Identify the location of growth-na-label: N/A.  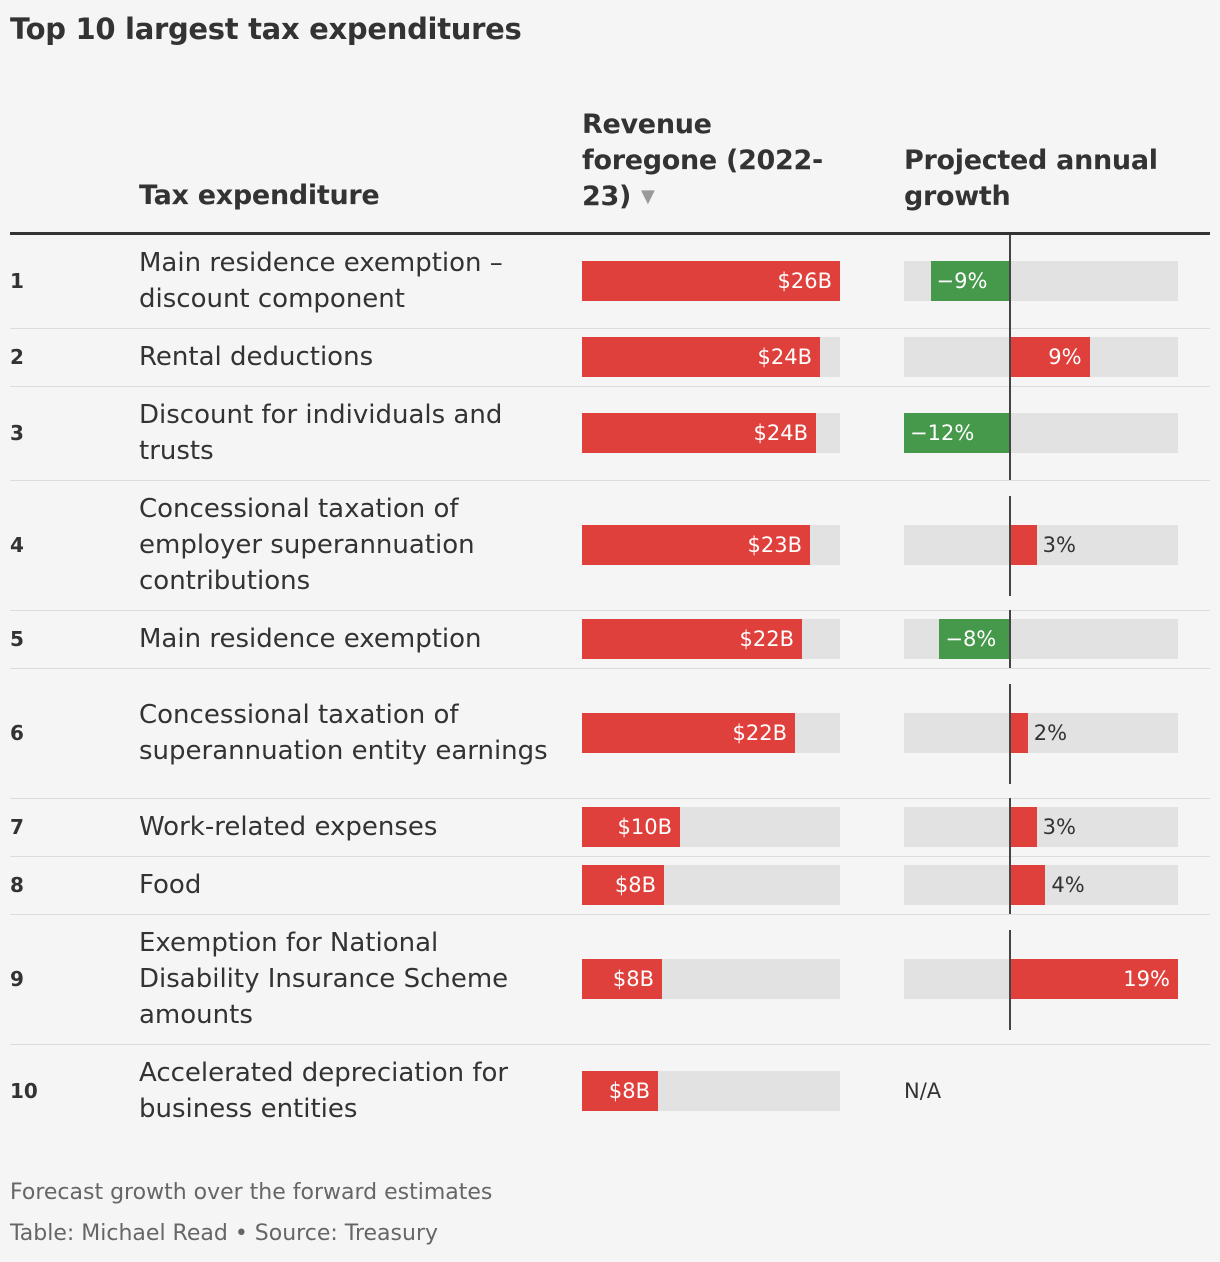
(923, 1091).